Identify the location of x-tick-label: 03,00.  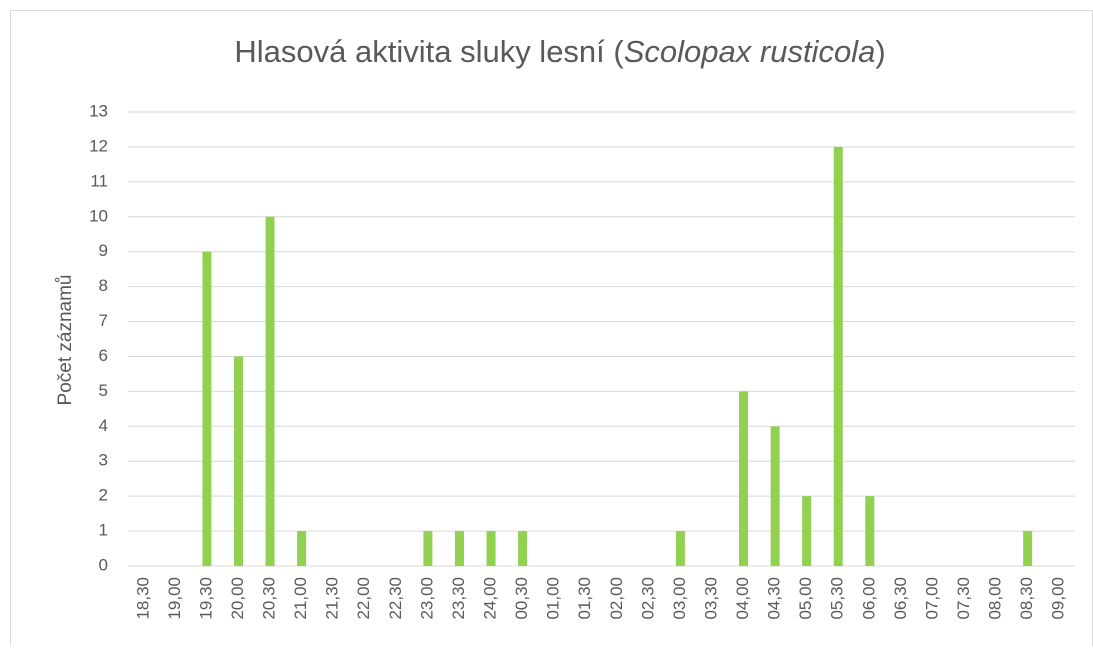
(679, 598).